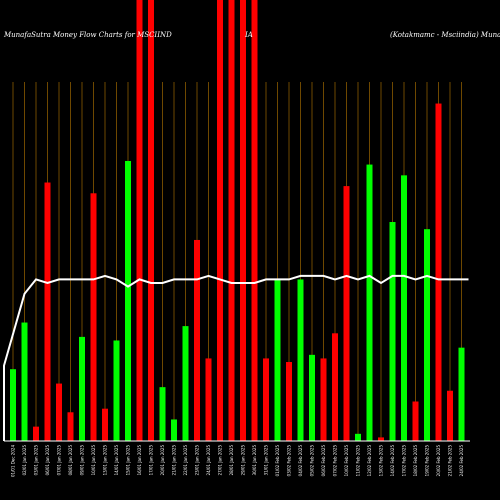 Image resolution: width=500 pixels, height=500 pixels. What do you see at coordinates (346, 461) in the screenshot?
I see `x-tick-label: 10/02 Feb 2025` at bounding box center [346, 461].